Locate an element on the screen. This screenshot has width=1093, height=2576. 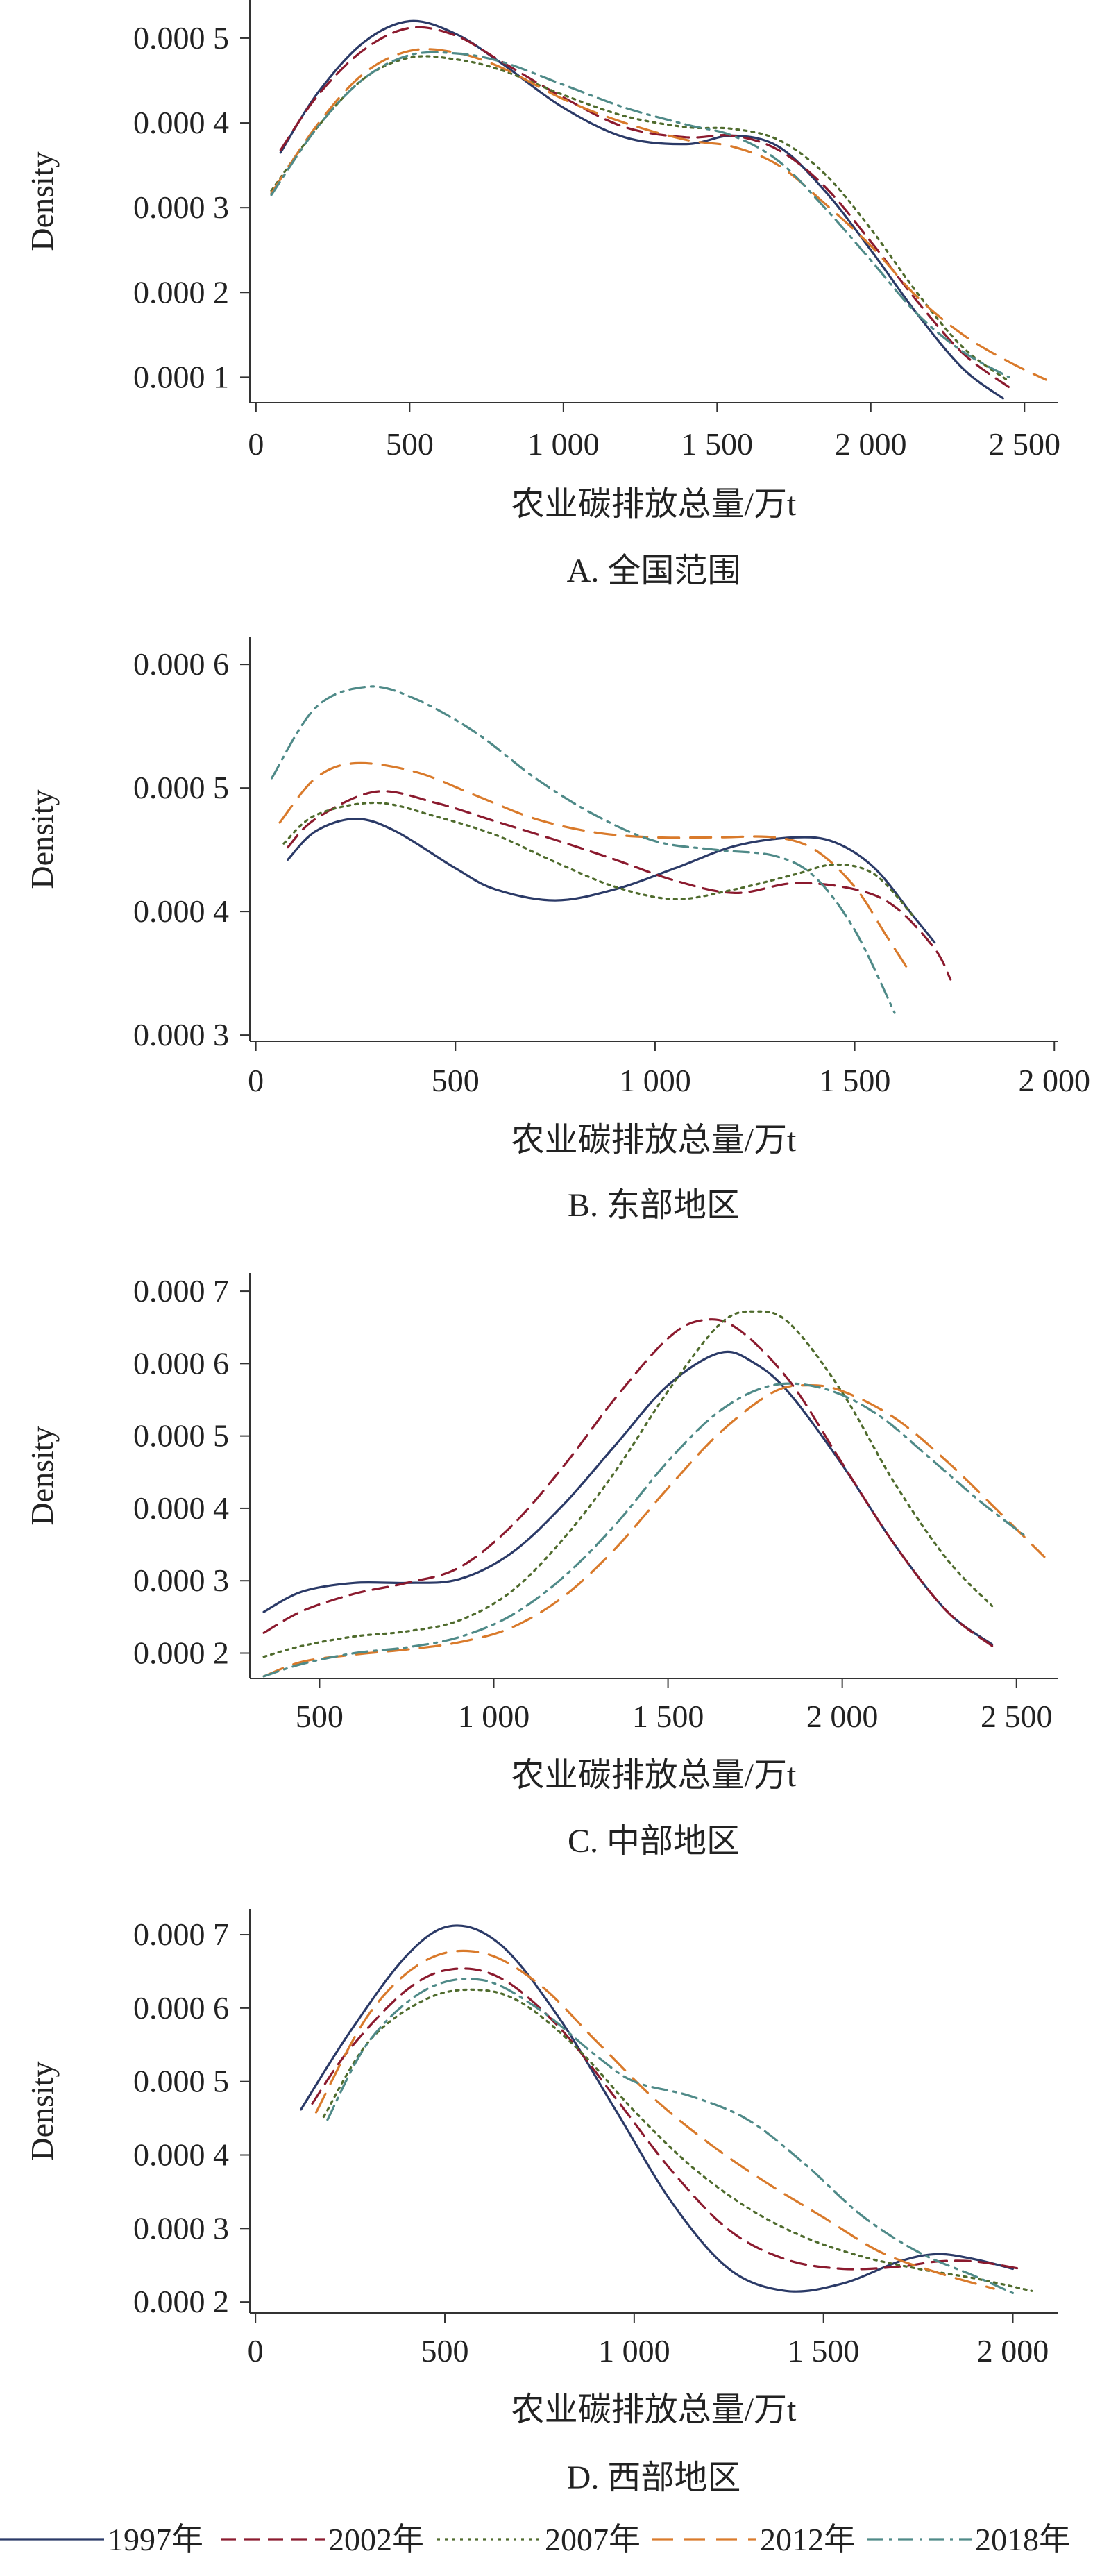
legend-label: 2012年 is located at coordinates (808, 2539).